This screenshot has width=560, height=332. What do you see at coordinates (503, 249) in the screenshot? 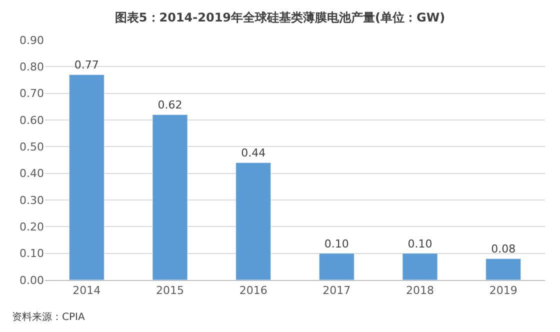
I see `data-label: 0.08` at bounding box center [503, 249].